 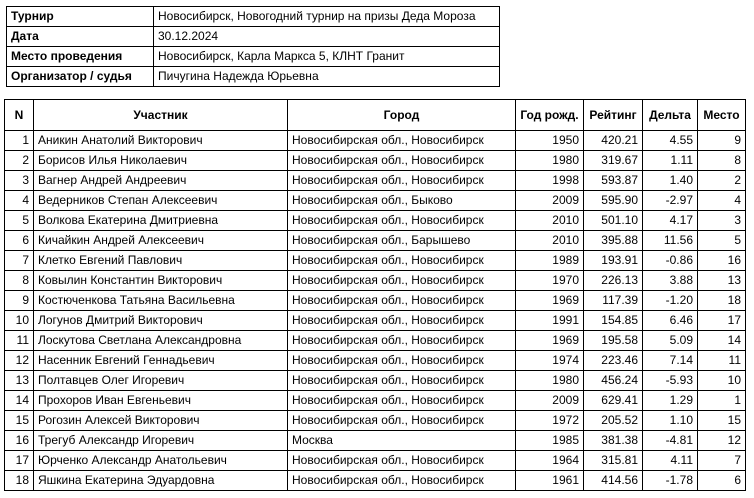 What do you see at coordinates (721, 320) in the screenshot?
I see `cell-place: 17` at bounding box center [721, 320].